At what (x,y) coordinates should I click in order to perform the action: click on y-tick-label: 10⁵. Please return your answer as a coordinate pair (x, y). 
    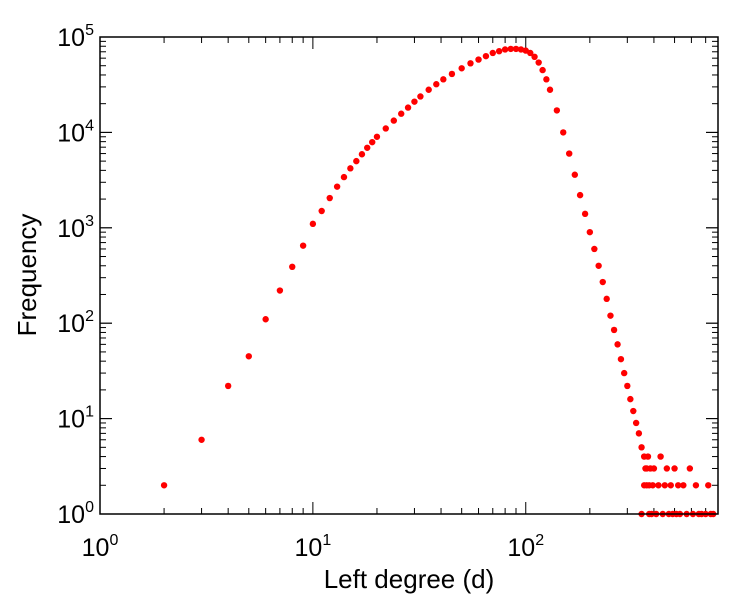
    Looking at the image, I should click on (75, 37).